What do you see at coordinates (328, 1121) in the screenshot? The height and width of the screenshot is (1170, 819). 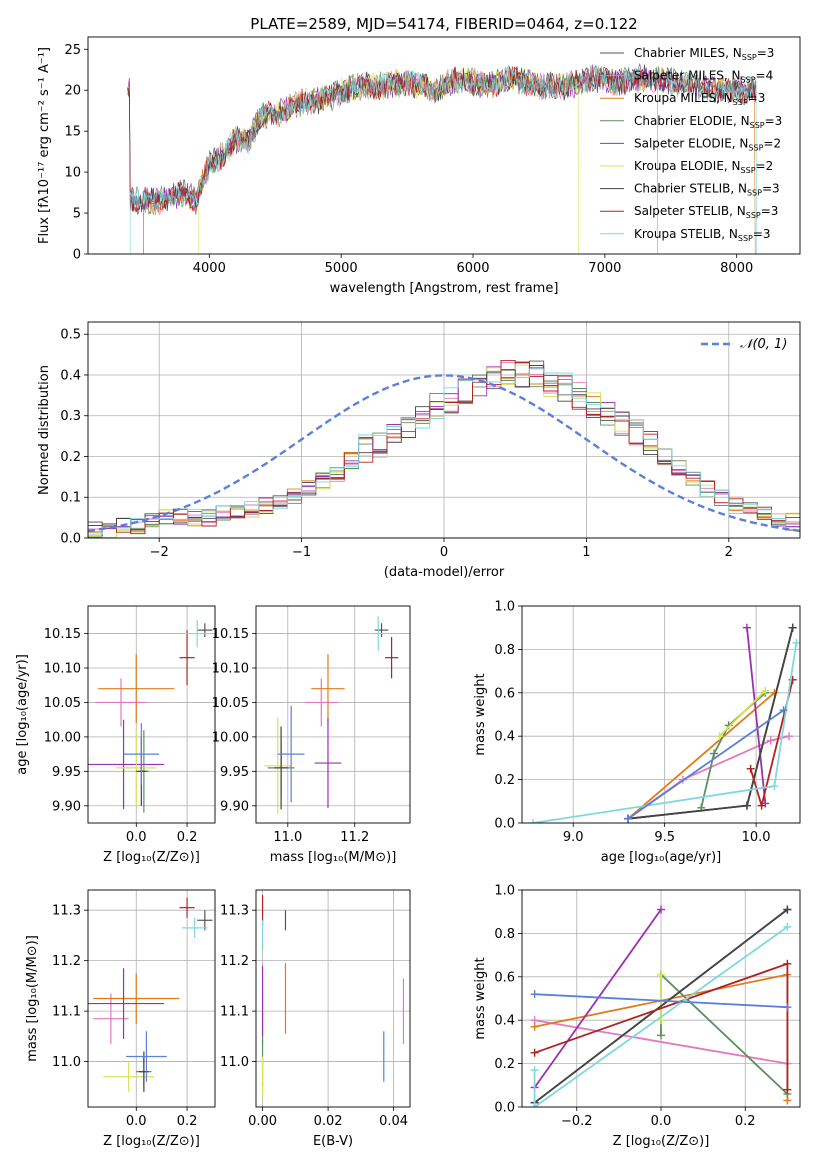 I see `x-tick-label: 0.02` at bounding box center [328, 1121].